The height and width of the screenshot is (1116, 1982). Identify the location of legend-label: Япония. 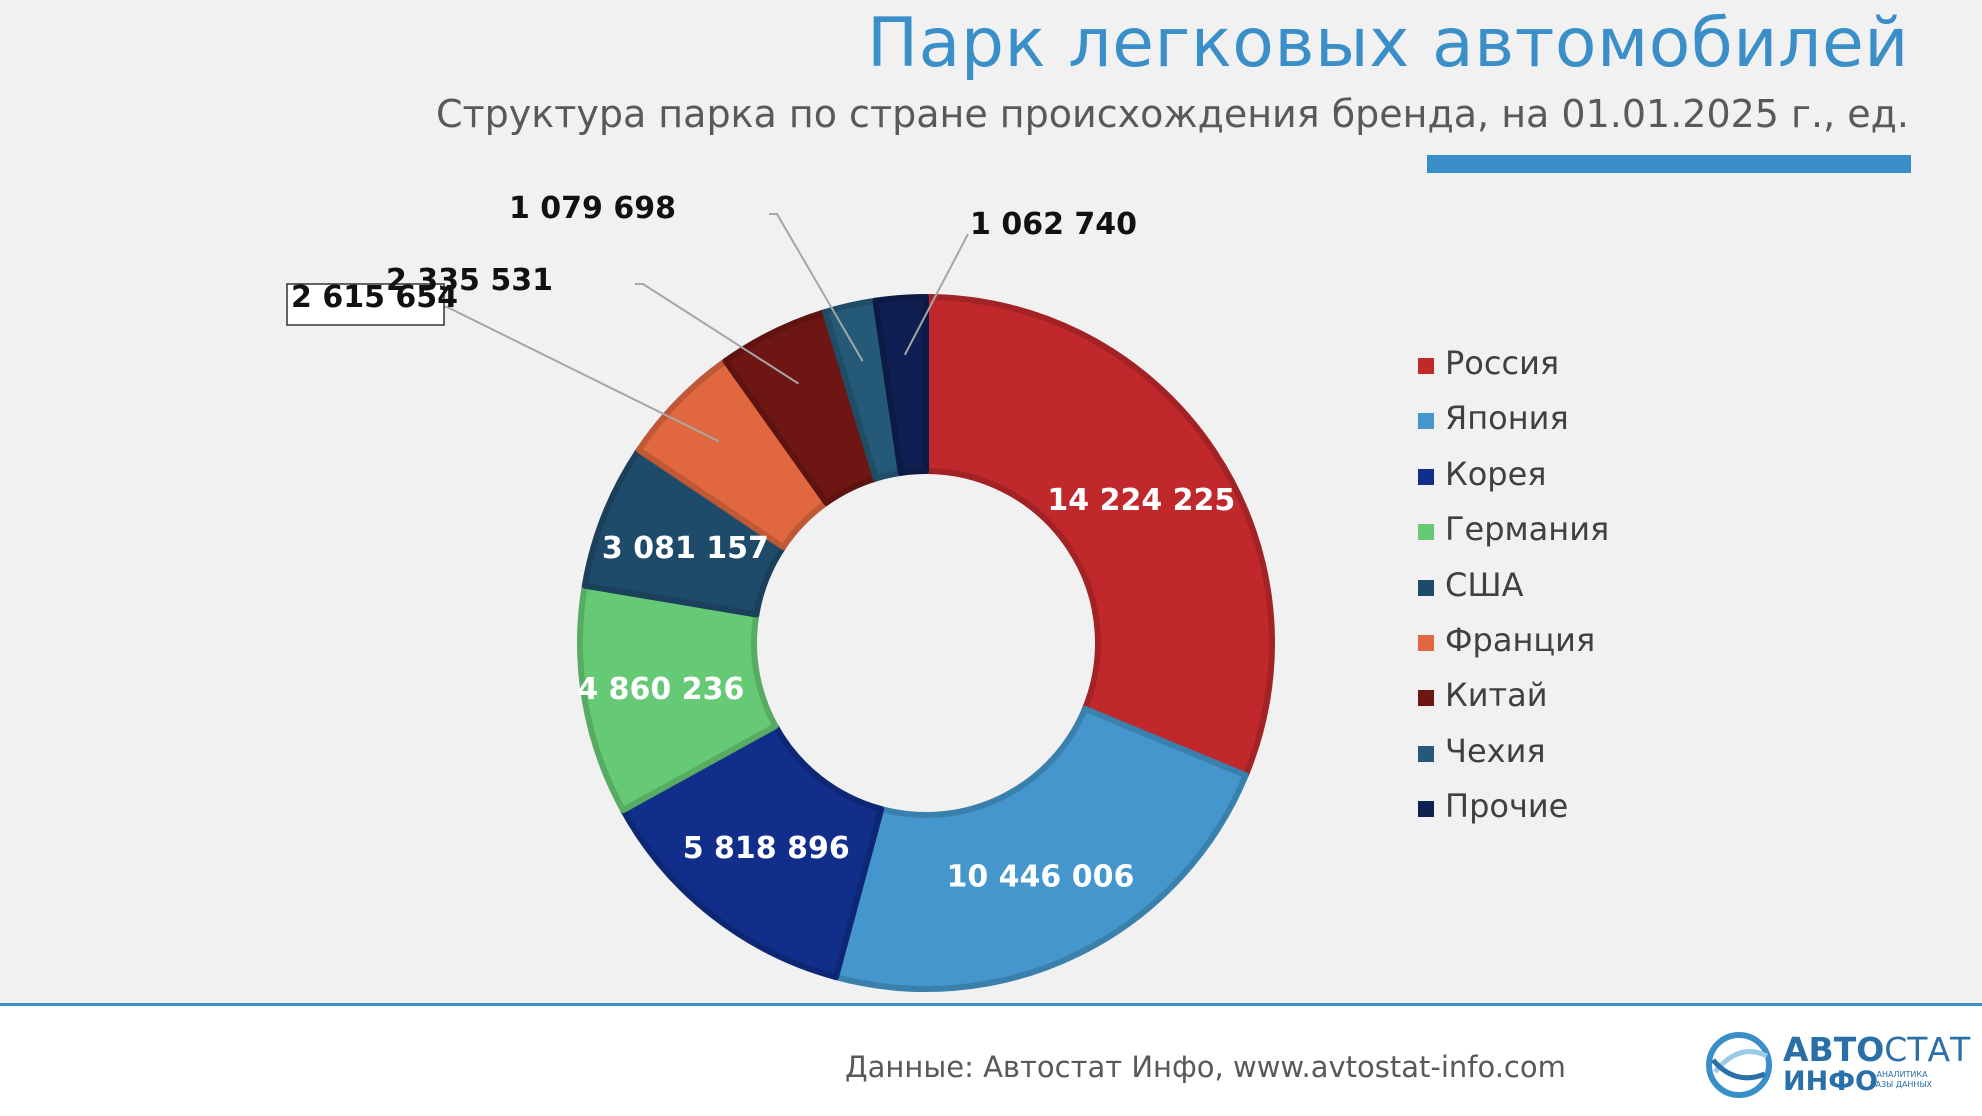
(1507, 418).